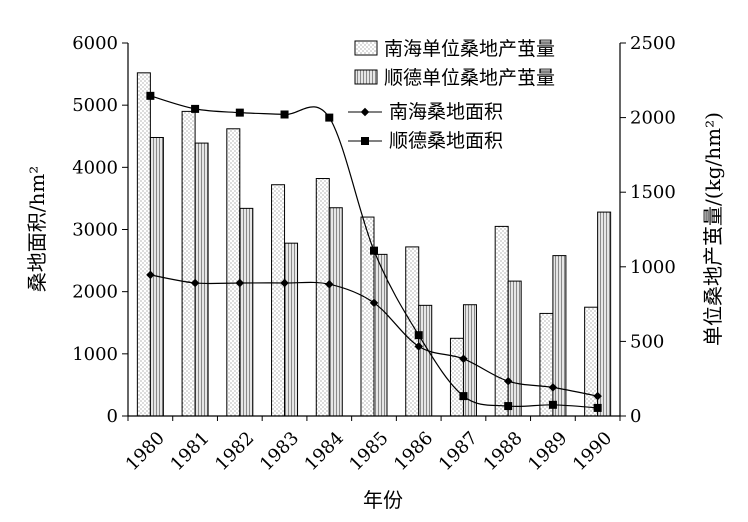 Image resolution: width=748 pixels, height=522 pixels. I want to click on y-right-tick-label: 0, so click(635, 416).